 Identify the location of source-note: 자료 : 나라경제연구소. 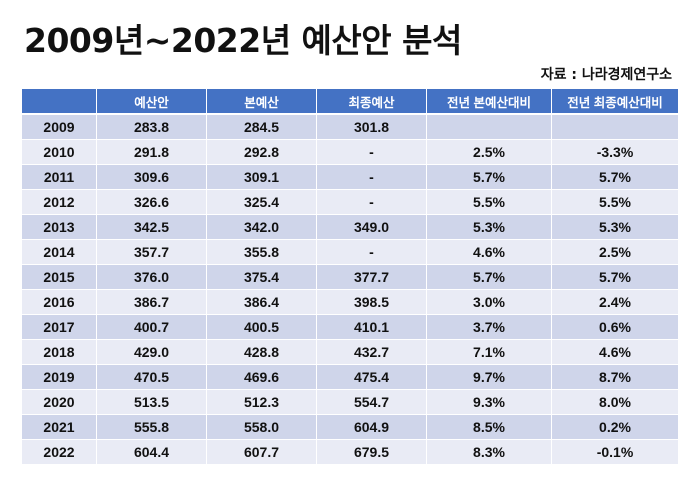
(606, 75).